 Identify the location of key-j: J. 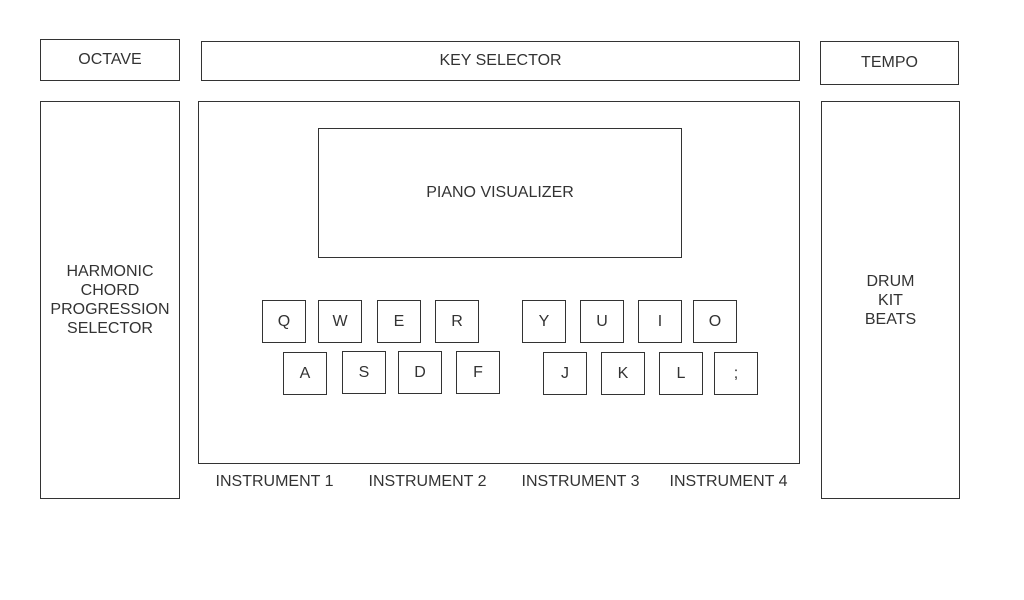
(565, 373).